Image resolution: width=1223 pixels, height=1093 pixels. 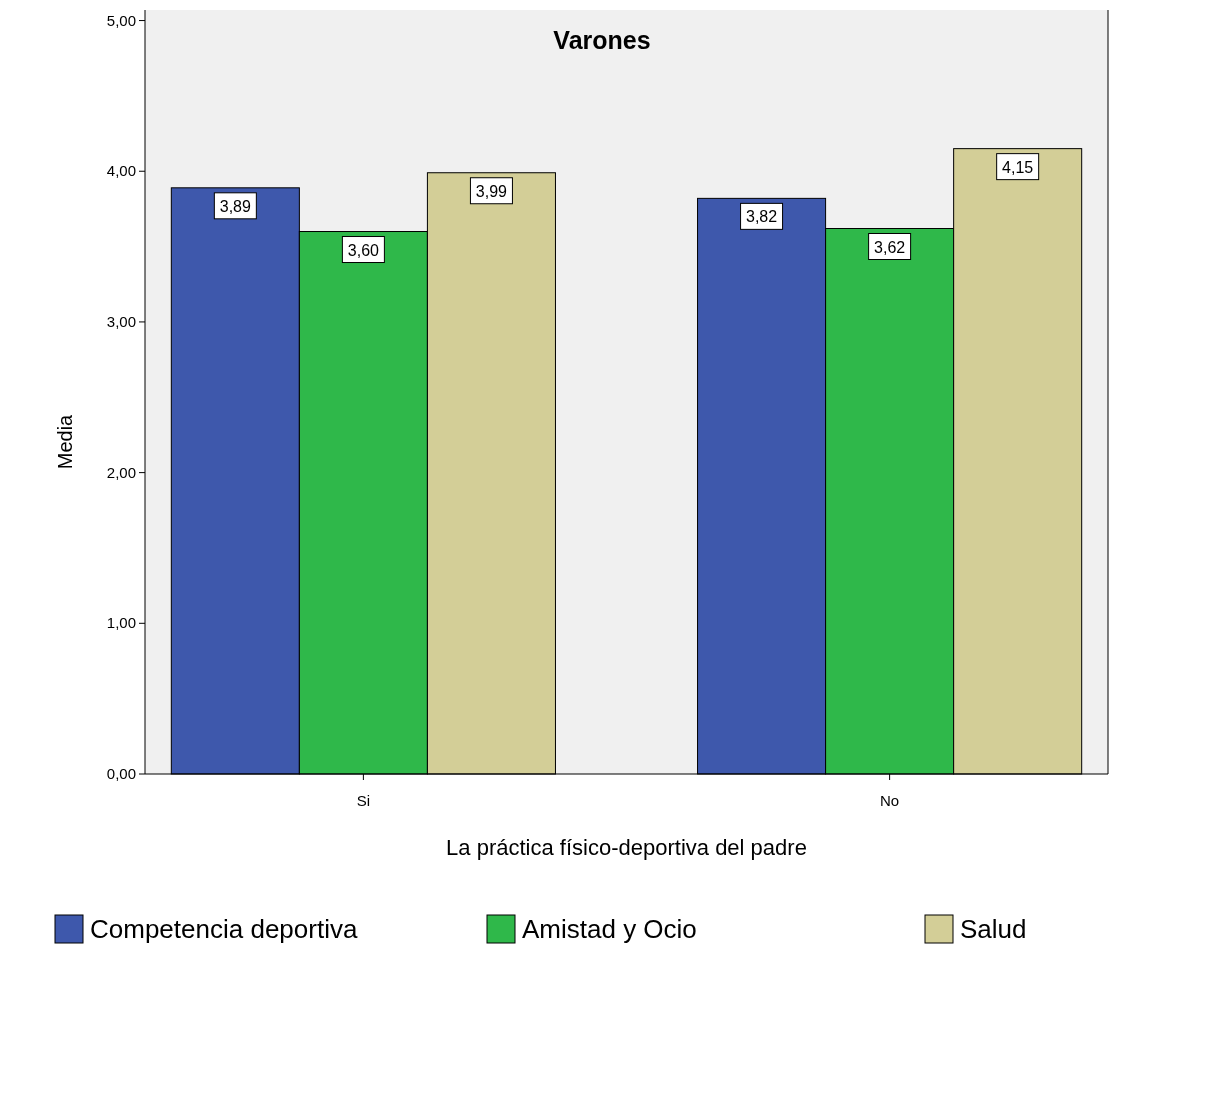 I want to click on x-tick-label: Si, so click(x=363, y=800).